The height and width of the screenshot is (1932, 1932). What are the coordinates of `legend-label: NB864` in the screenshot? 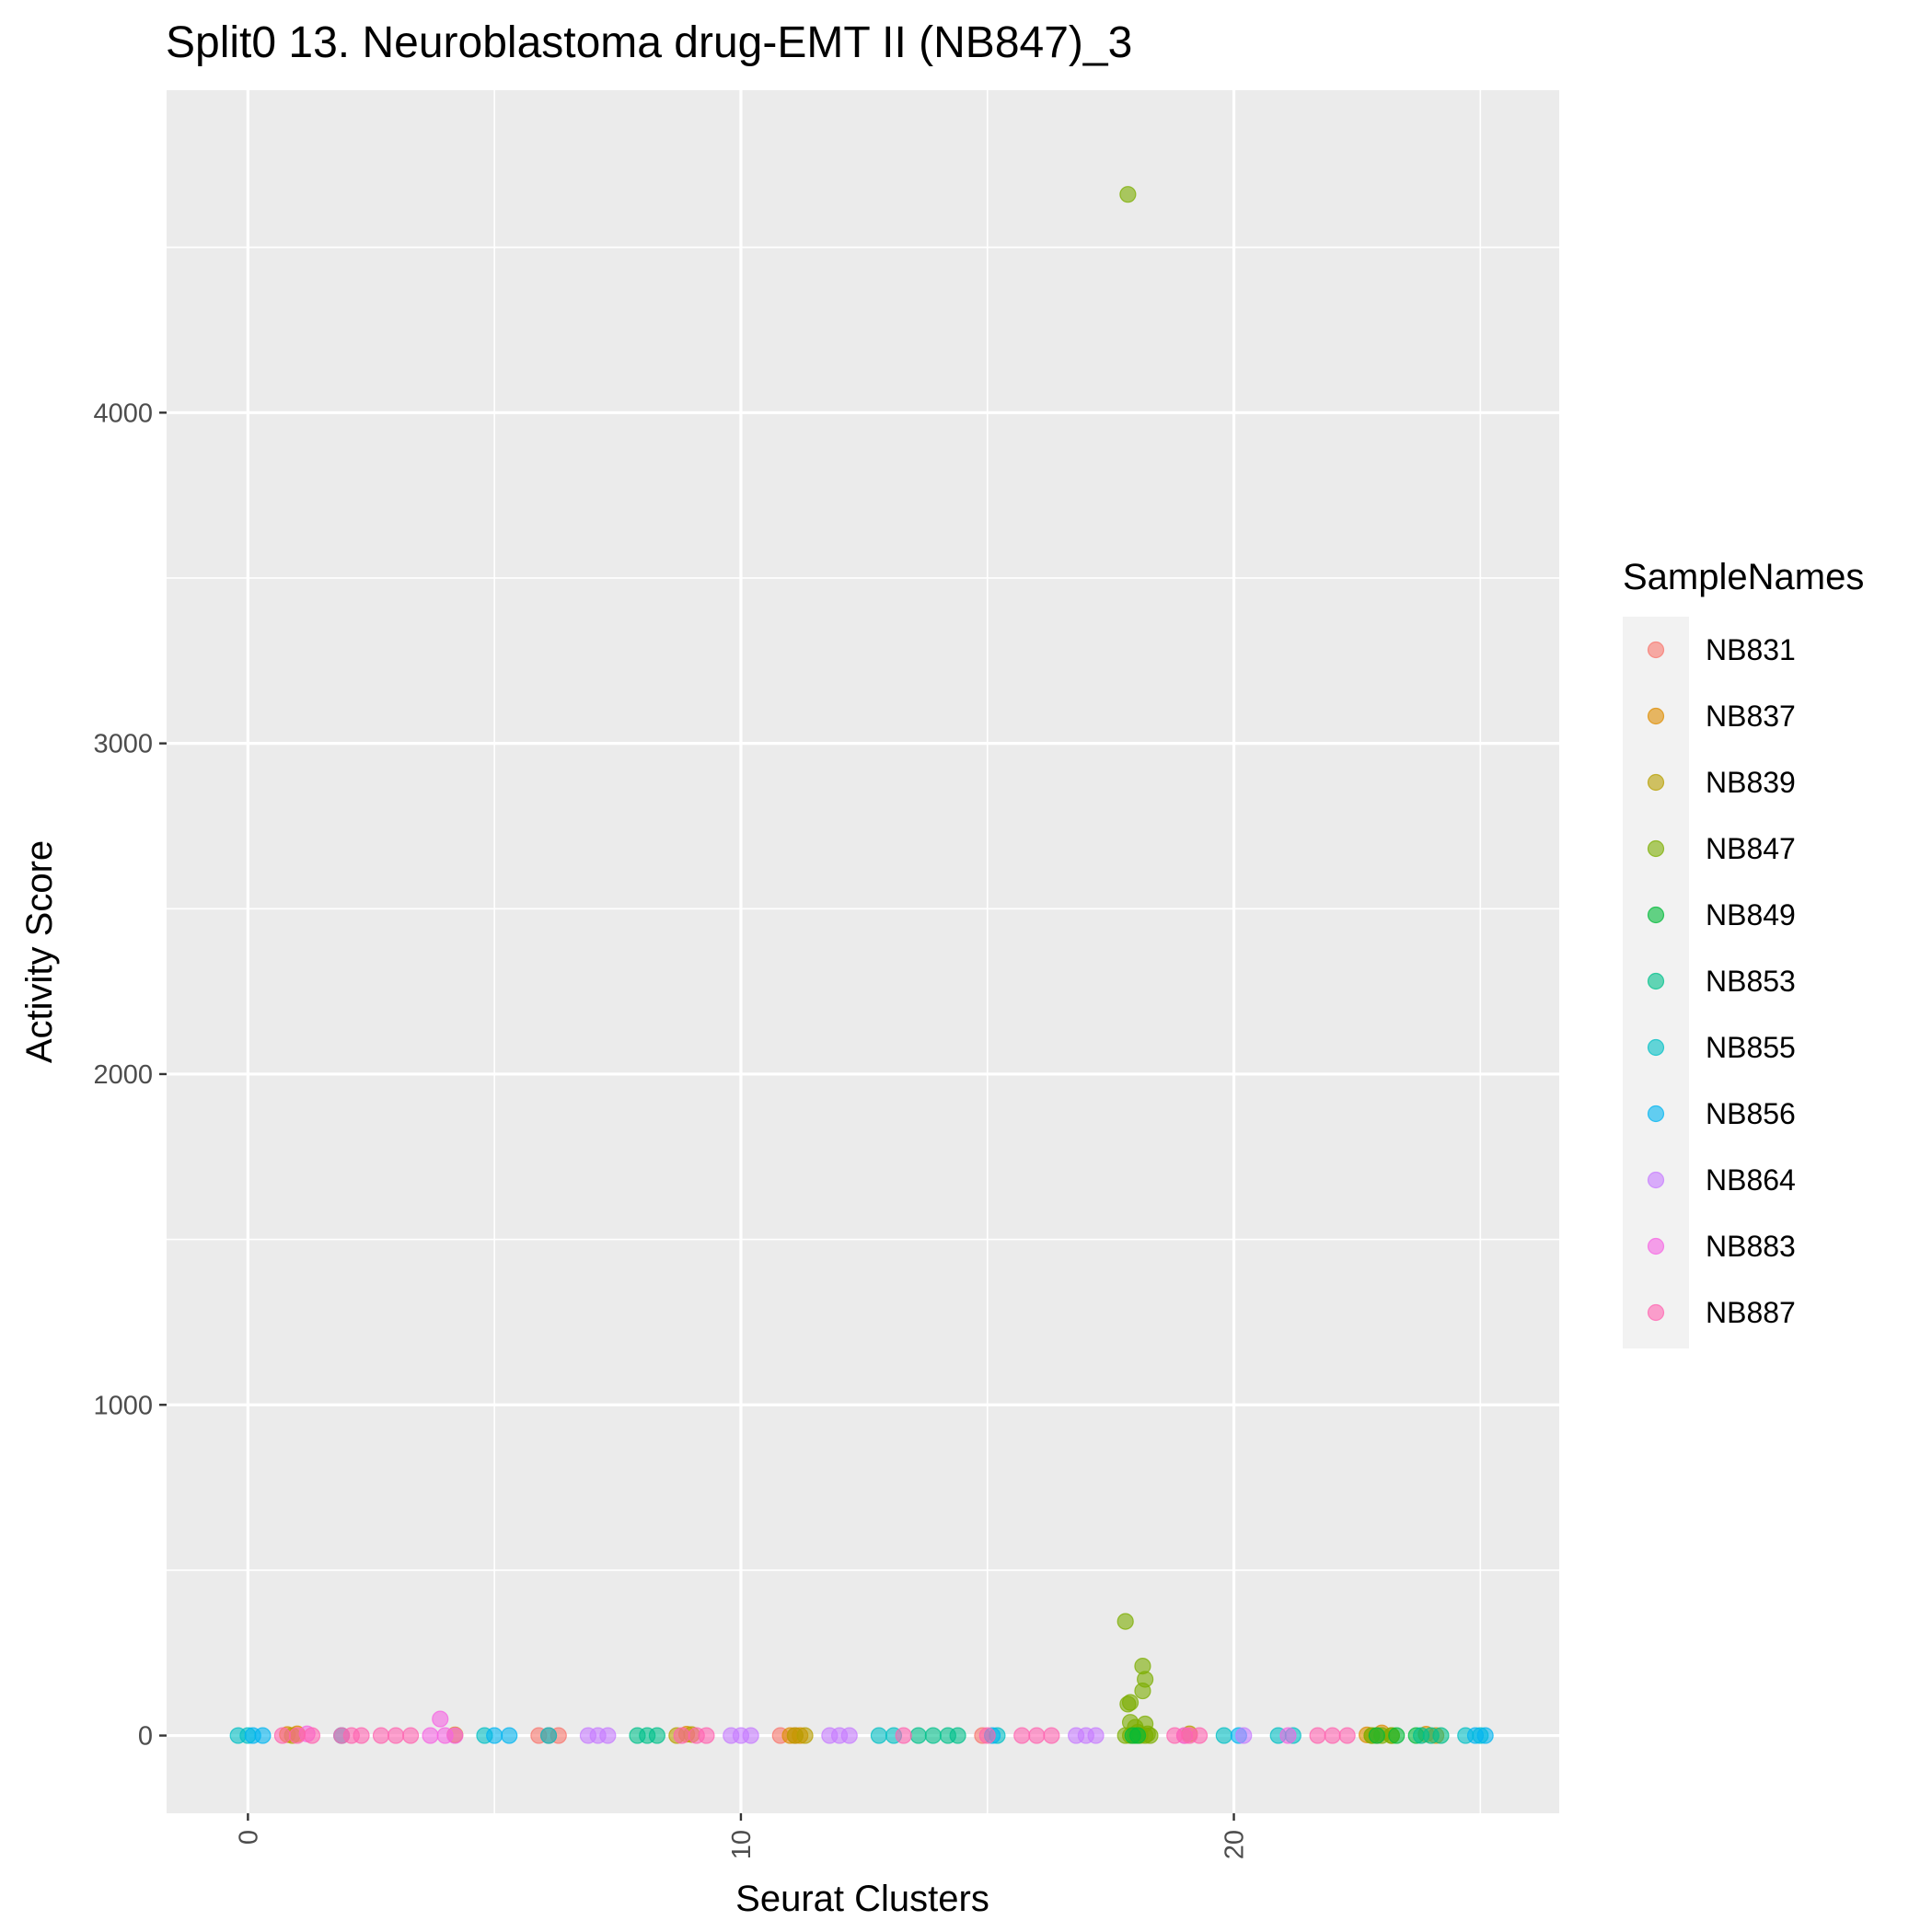 It's located at (1751, 1180).